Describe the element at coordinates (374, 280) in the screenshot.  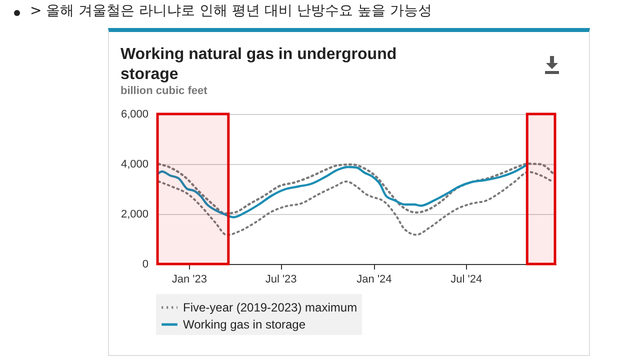
I see `x-tick-label: Jan '24` at that location.